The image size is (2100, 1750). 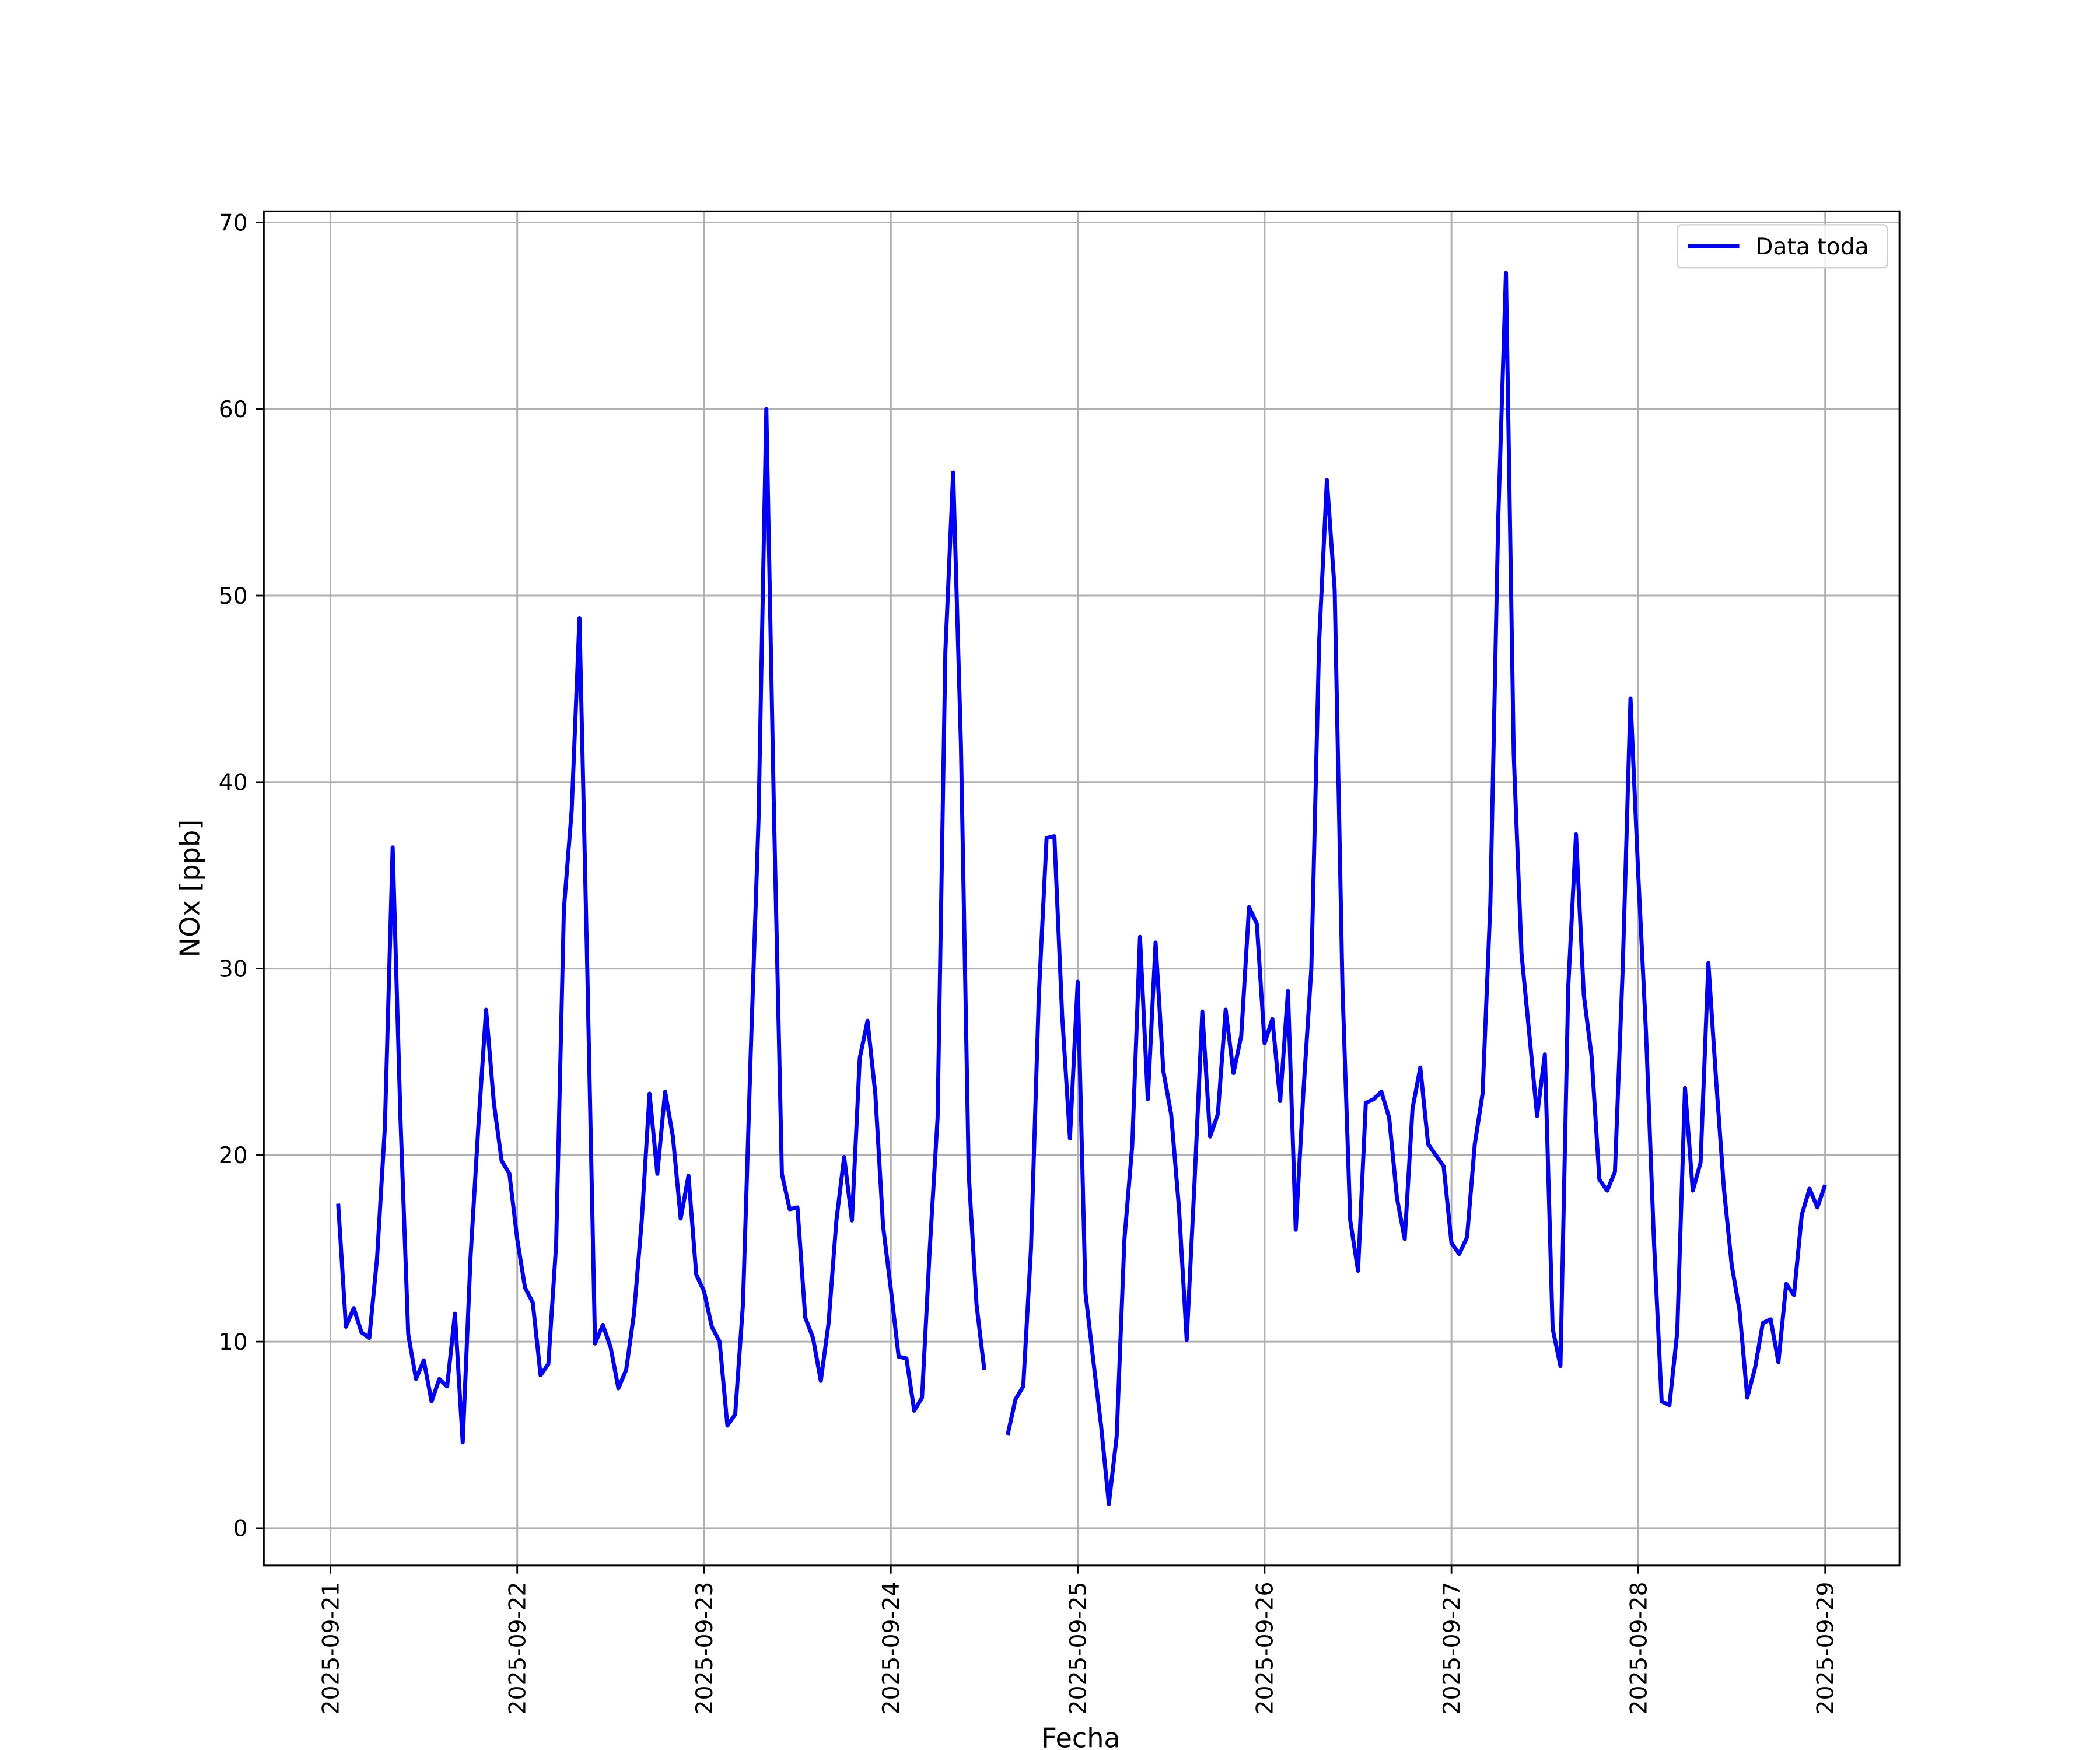 What do you see at coordinates (1639, 1648) in the screenshot?
I see `x-tick-label: 2025-09-28` at bounding box center [1639, 1648].